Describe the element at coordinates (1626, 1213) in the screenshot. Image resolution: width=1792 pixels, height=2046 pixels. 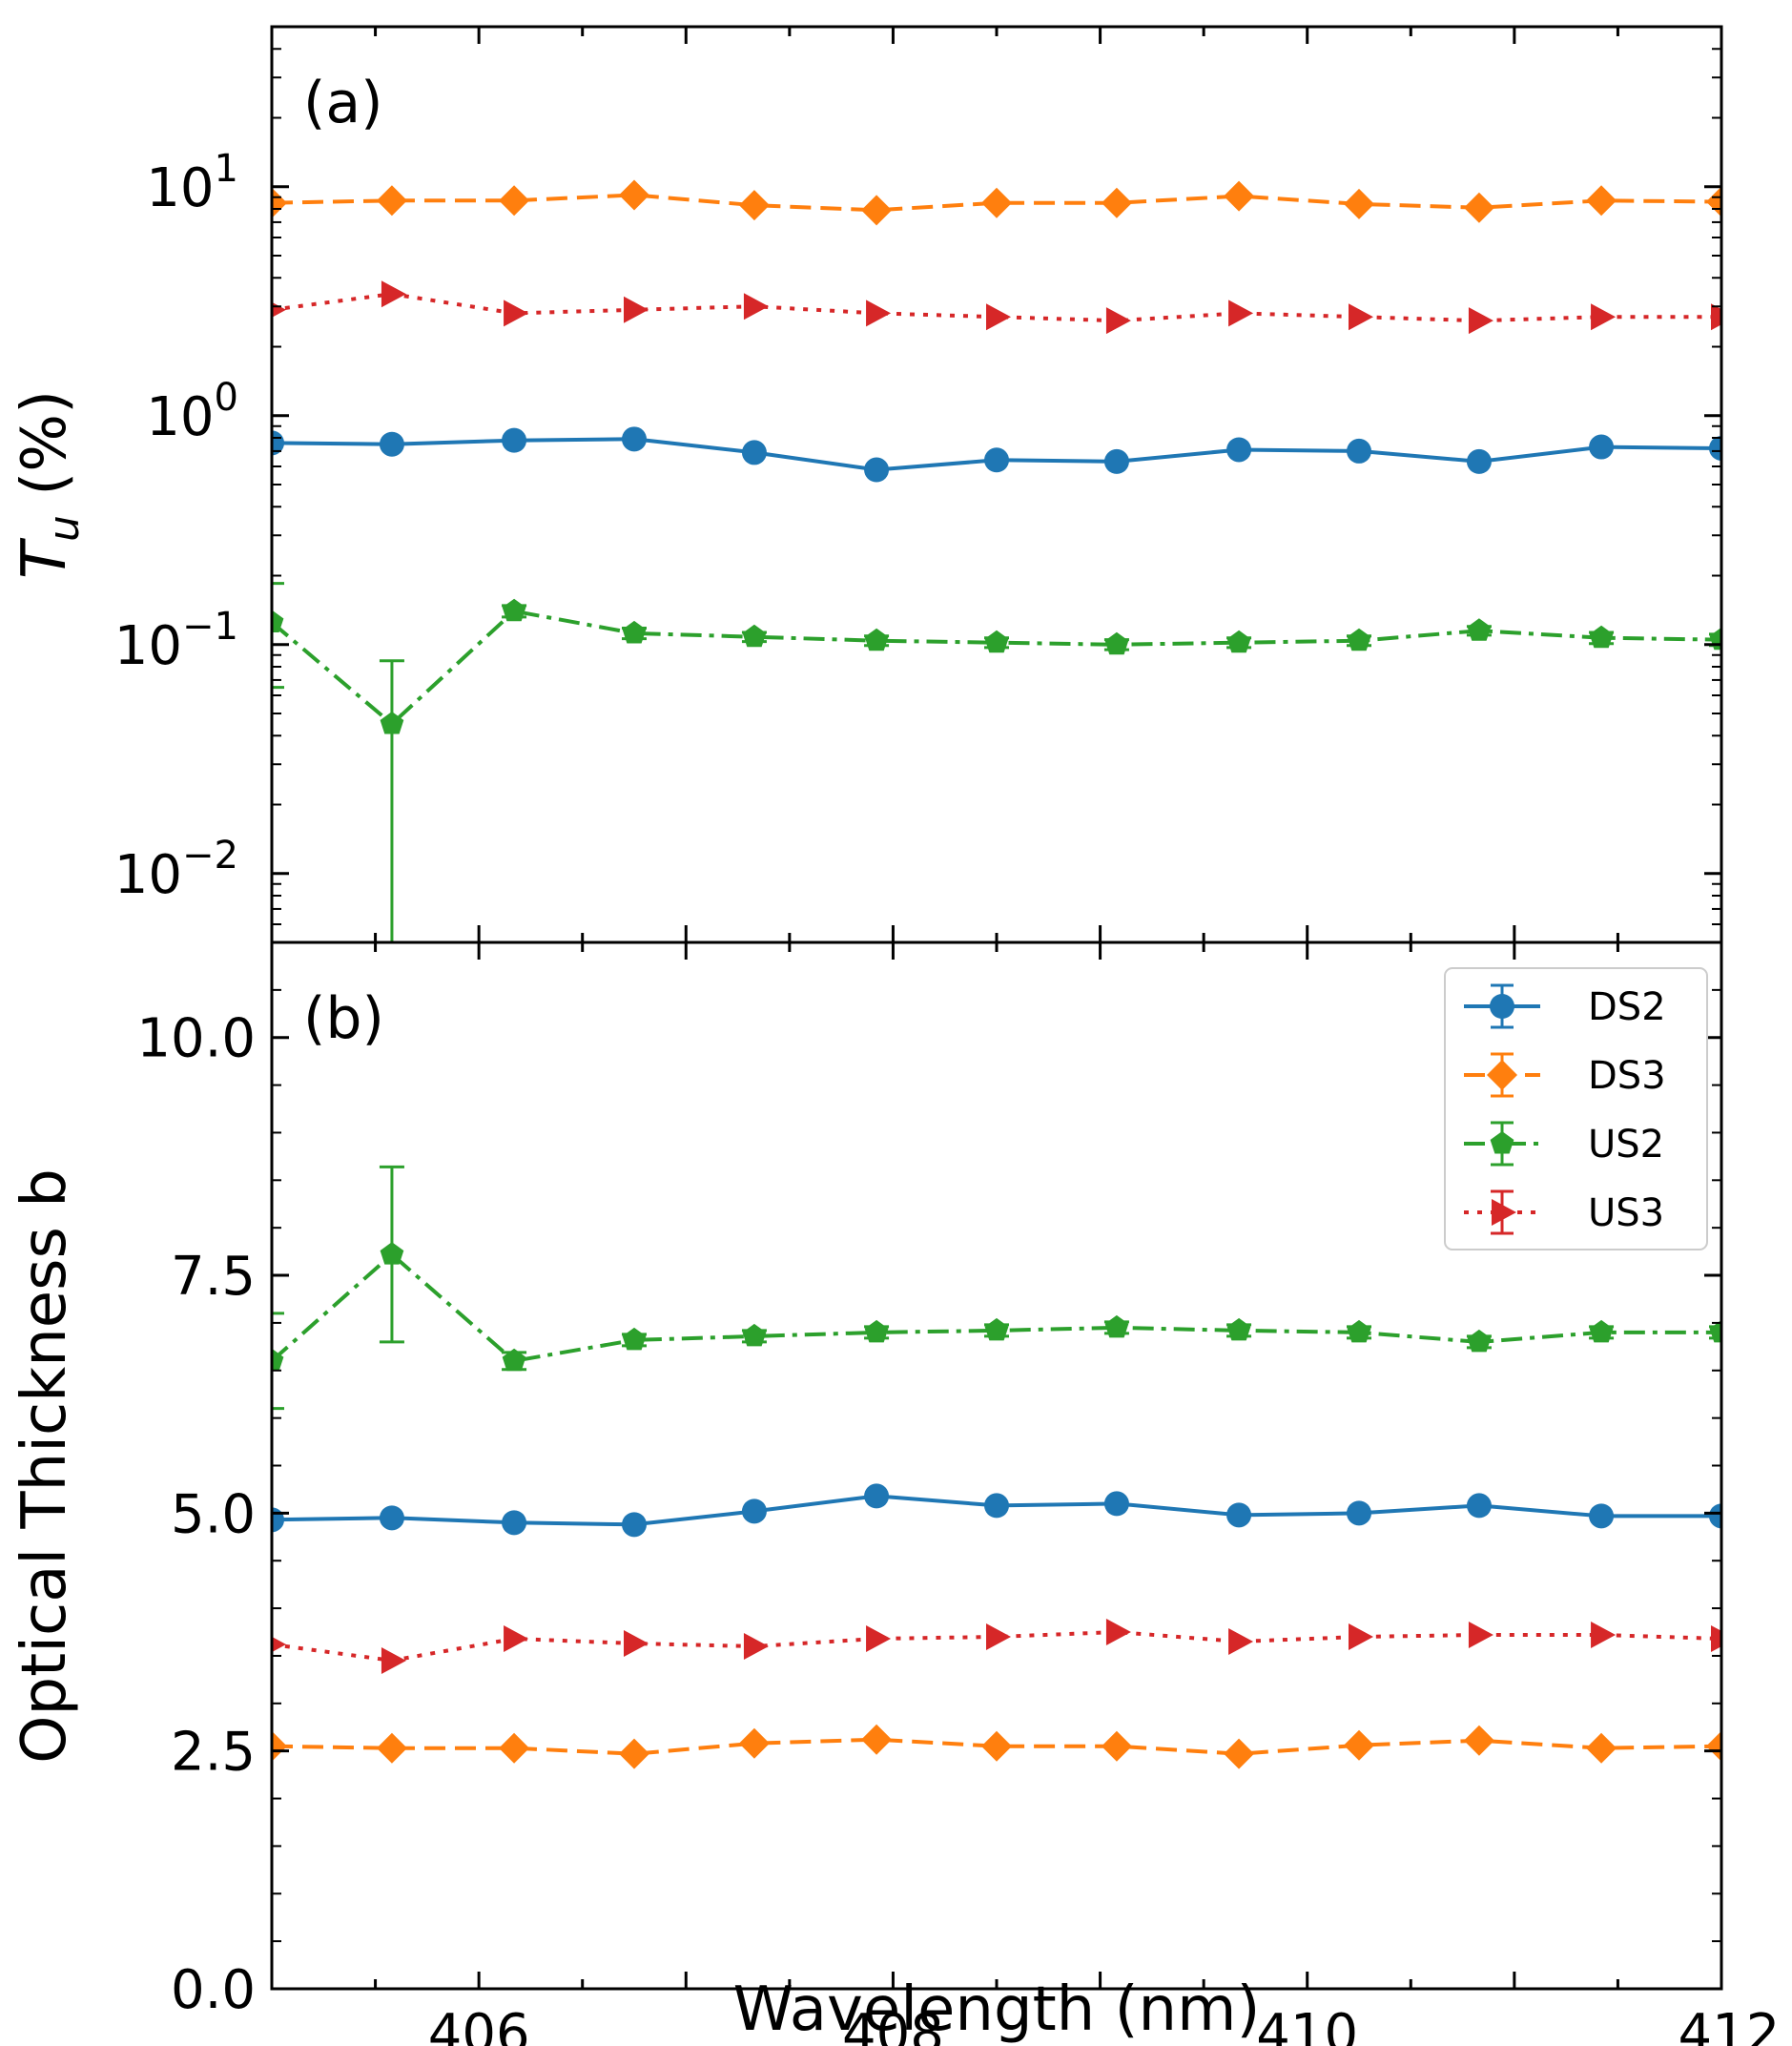
I see `legend-us3-label: US3` at that location.